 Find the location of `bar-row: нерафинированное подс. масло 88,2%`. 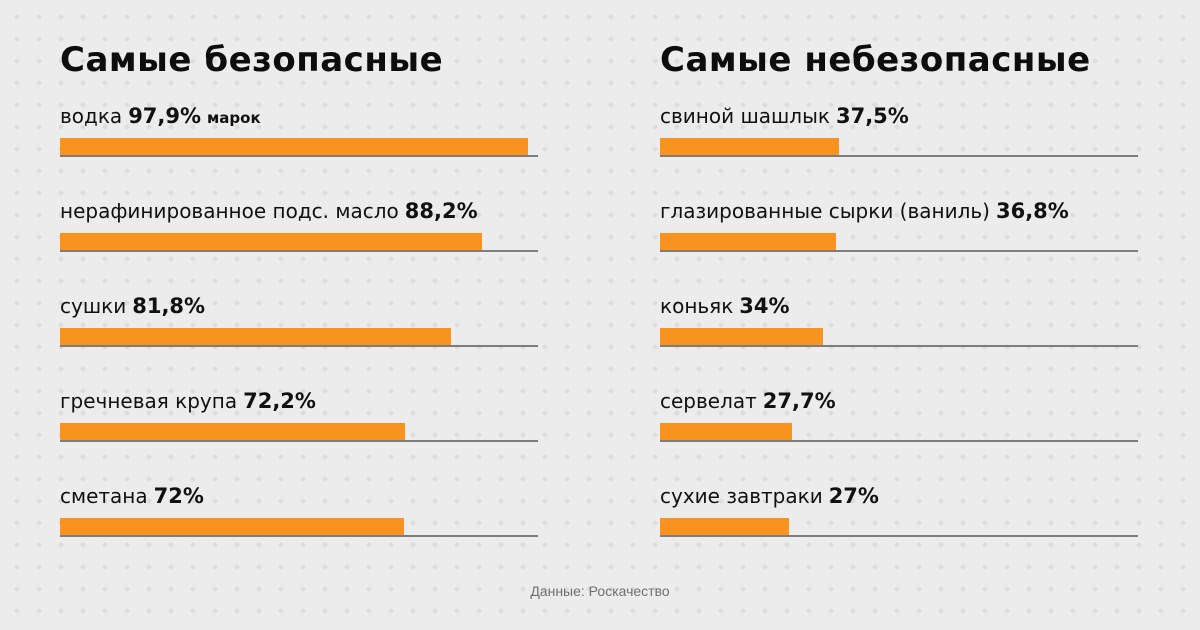

bar-row: нерафинированное подс. масло 88,2% is located at coordinates (300, 225).